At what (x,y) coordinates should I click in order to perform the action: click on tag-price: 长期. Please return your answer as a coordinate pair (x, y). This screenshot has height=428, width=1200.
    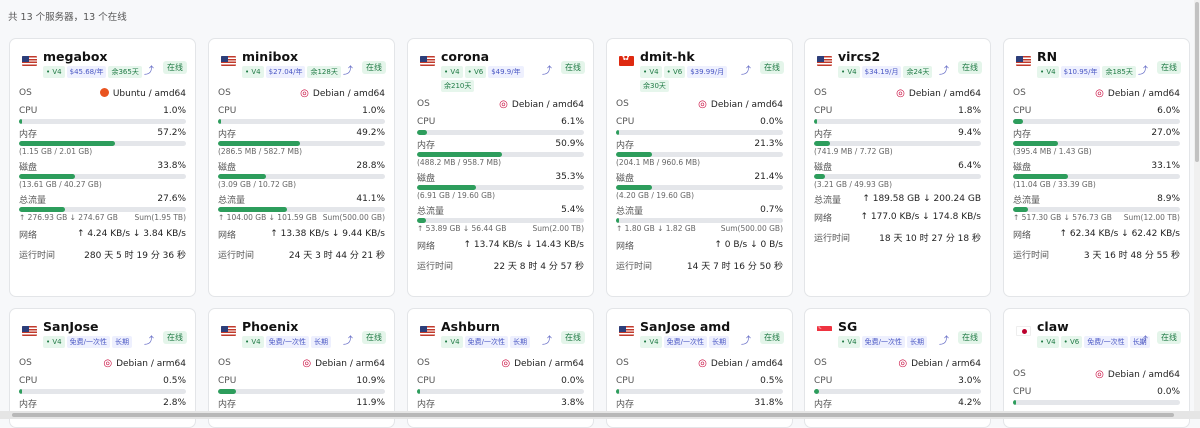
    Looking at the image, I should click on (519, 342).